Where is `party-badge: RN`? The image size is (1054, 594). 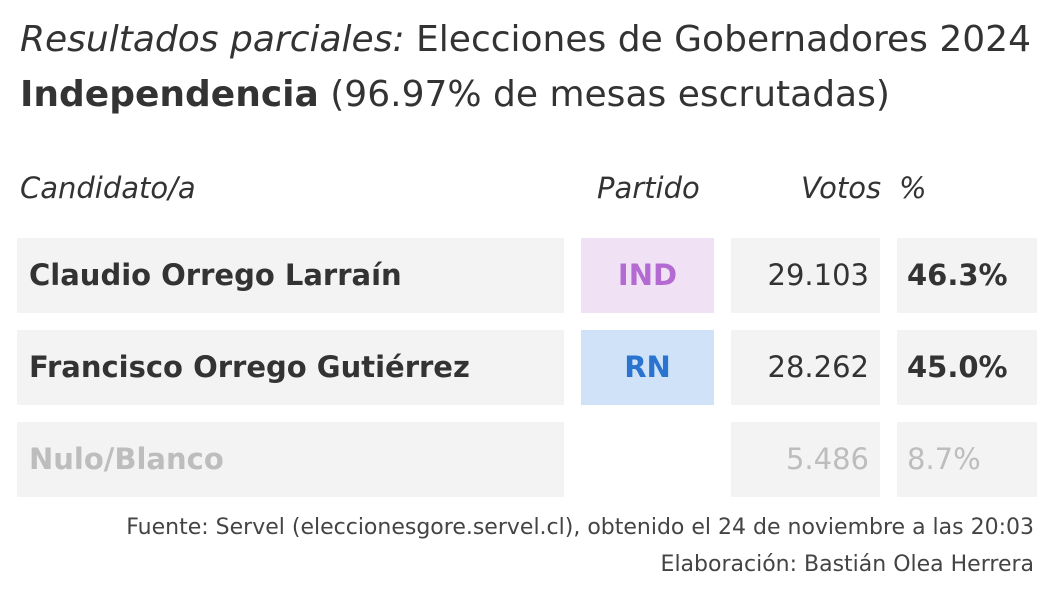
party-badge: RN is located at coordinates (647, 367).